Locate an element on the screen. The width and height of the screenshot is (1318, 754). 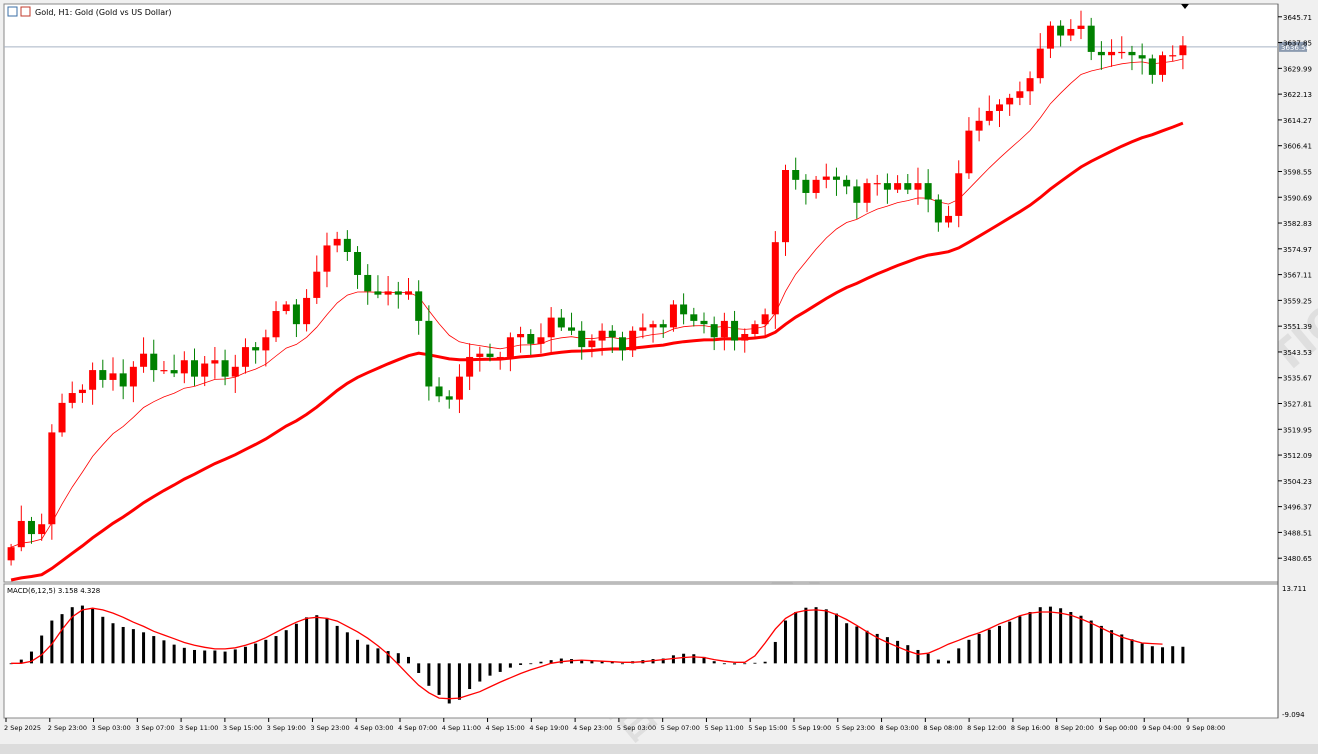
chart-shift-marker is located at coordinates (1185, 6).